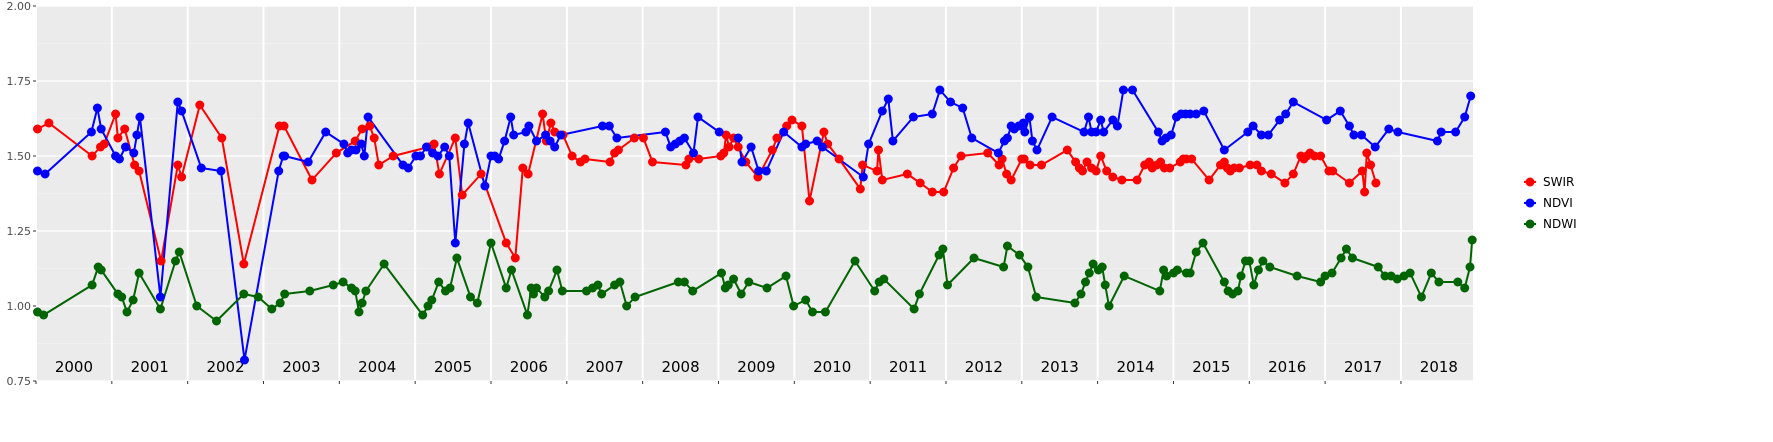 The height and width of the screenshot is (442, 1773). What do you see at coordinates (605, 367) in the screenshot?
I see `year-label: 2007` at bounding box center [605, 367].